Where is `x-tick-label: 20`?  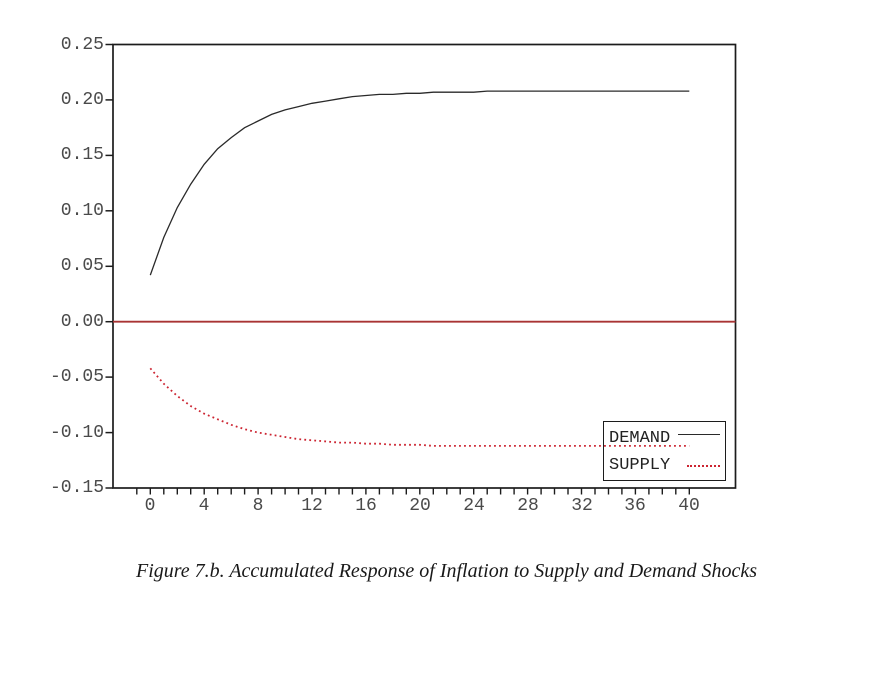
x-tick-label: 20 is located at coordinates (420, 506).